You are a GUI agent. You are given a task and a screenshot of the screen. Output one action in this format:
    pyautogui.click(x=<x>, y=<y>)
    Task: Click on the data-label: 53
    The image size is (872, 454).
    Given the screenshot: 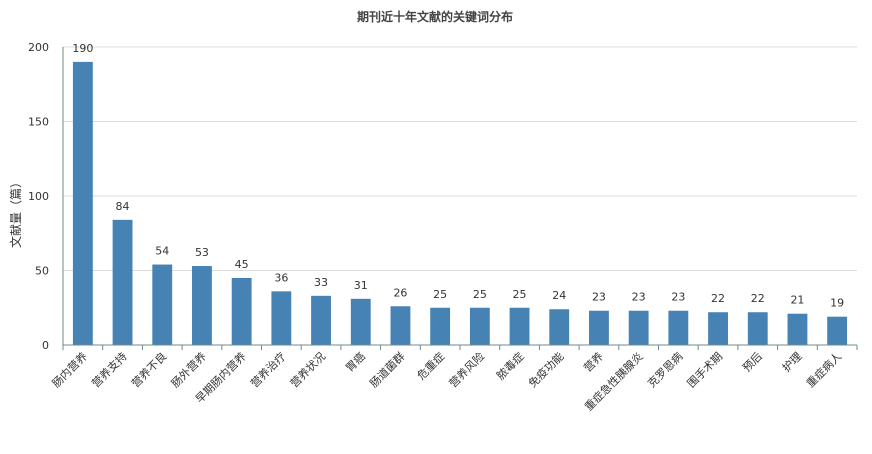 What is the action you would take?
    pyautogui.click(x=202, y=252)
    